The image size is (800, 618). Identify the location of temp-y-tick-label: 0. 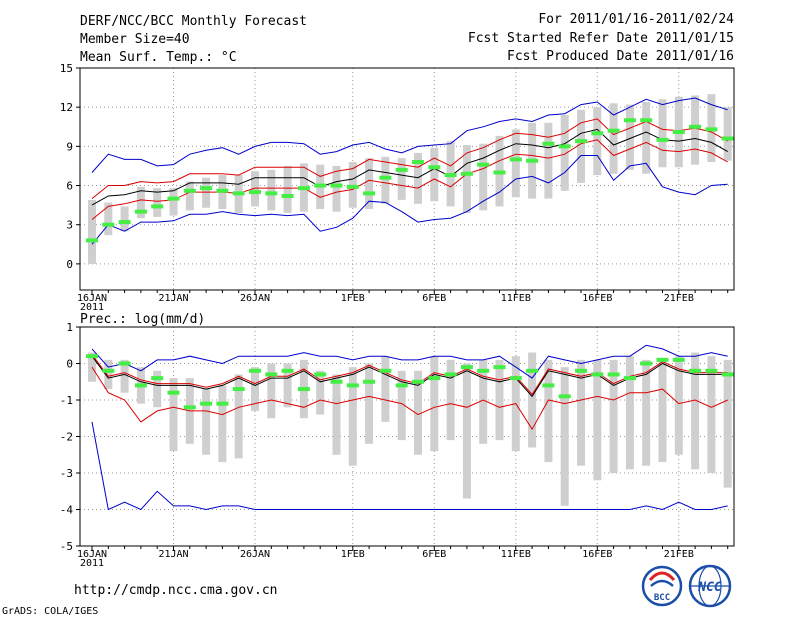
(69, 264).